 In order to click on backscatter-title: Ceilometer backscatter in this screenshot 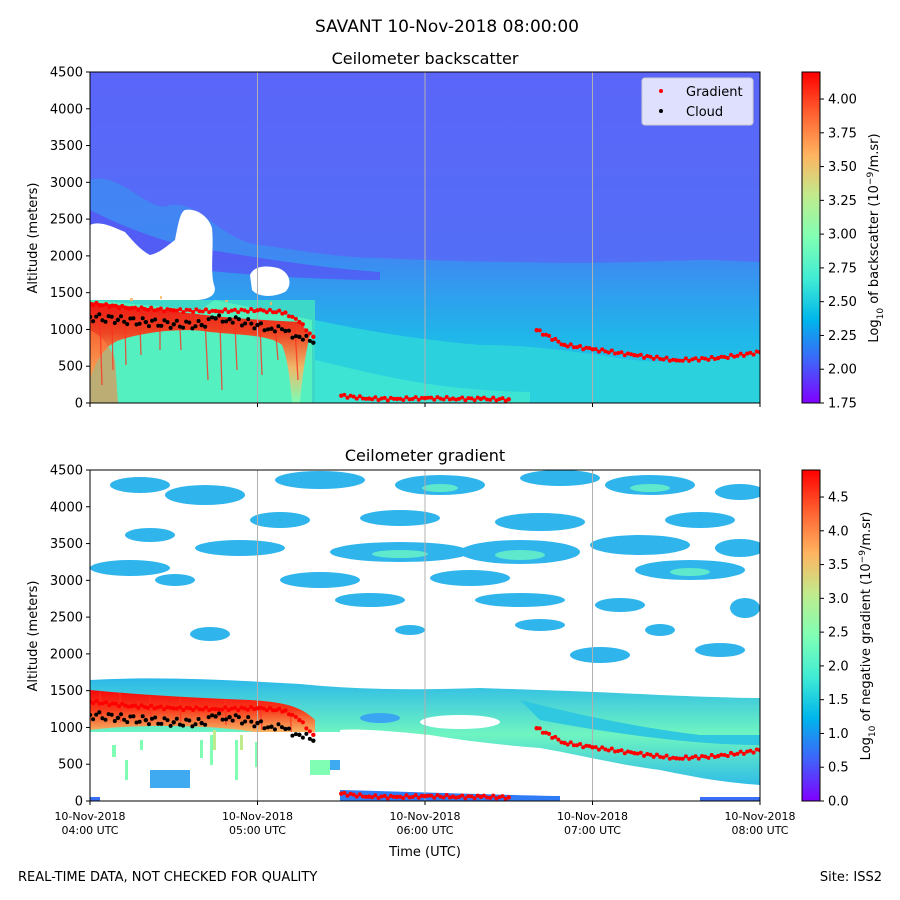, I will do `click(425, 58)`.